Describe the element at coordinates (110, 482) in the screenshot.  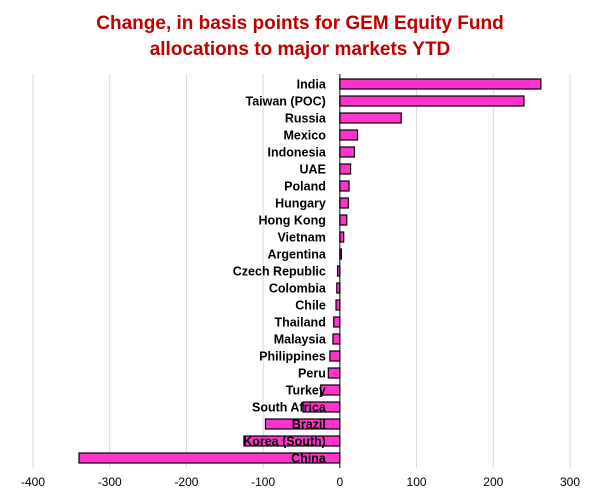
I see `x-tick-label-1: -300` at that location.